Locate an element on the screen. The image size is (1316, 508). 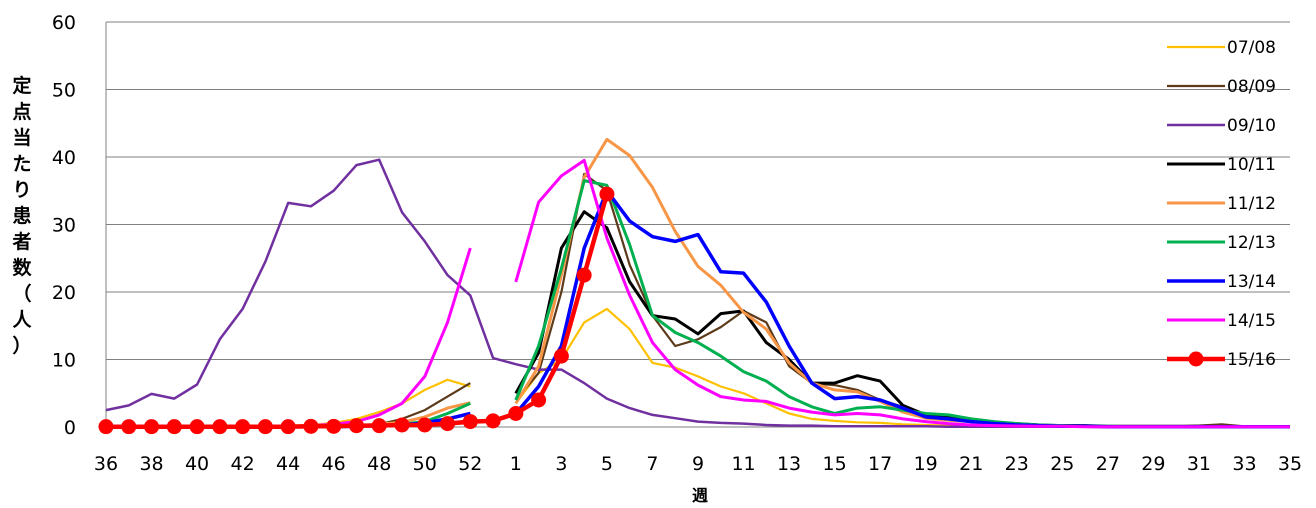
x-tick-label: 25 is located at coordinates (1062, 464).